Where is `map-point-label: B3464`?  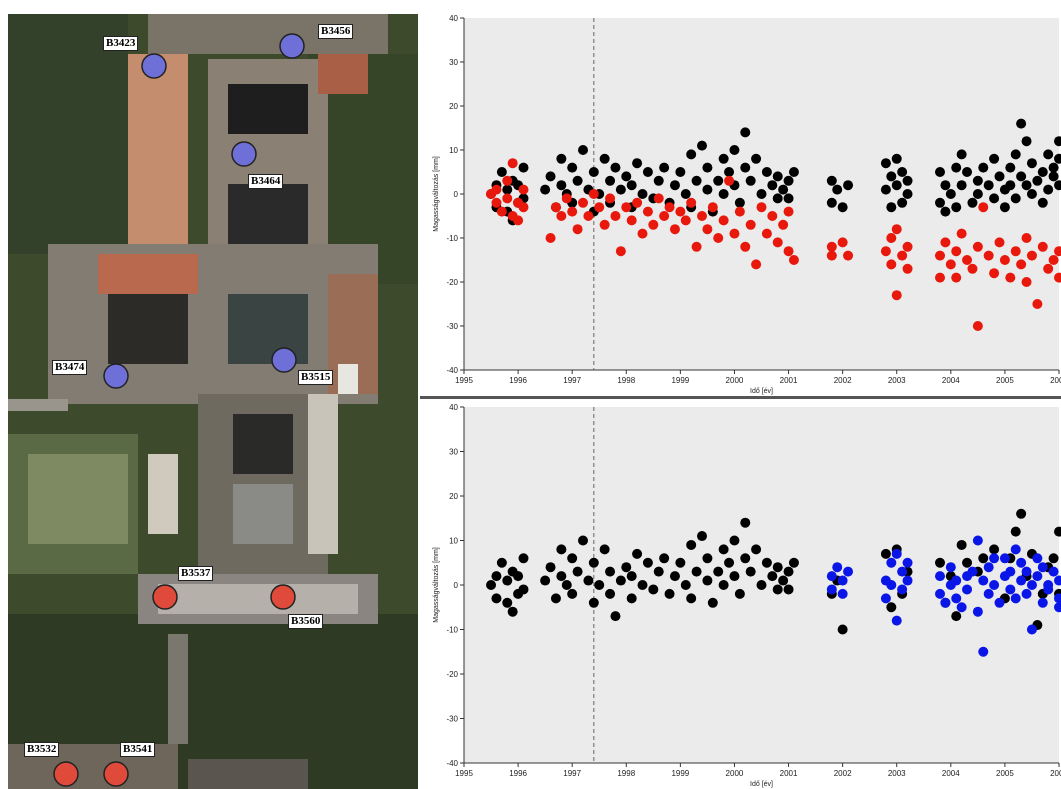
map-point-label: B3464 is located at coordinates (266, 181).